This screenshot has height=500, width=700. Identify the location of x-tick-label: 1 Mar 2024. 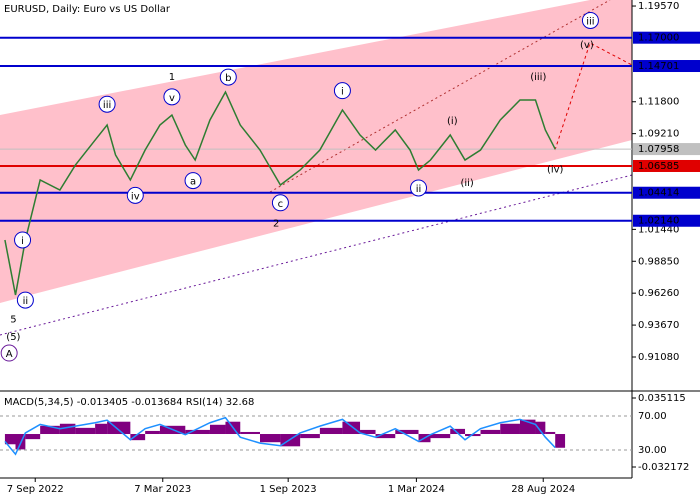
(416, 489).